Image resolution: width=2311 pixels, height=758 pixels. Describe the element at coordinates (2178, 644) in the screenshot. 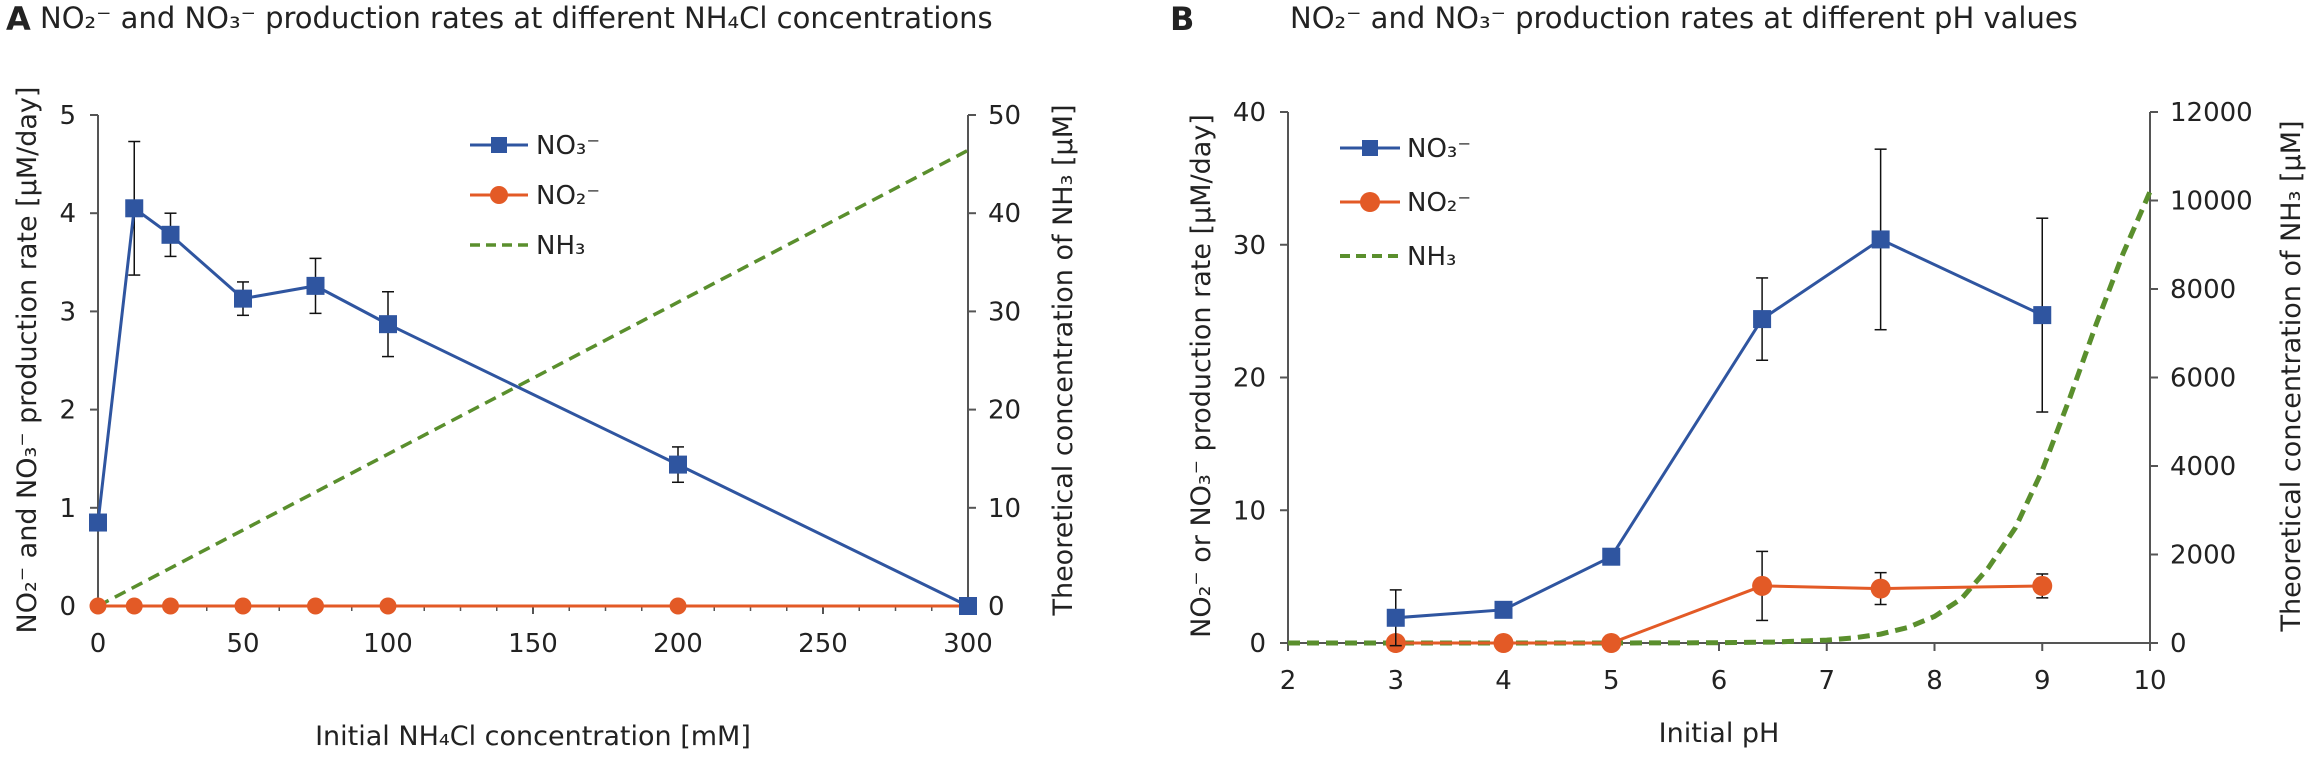

I see `panel-b-y2-tick-label: 0` at that location.